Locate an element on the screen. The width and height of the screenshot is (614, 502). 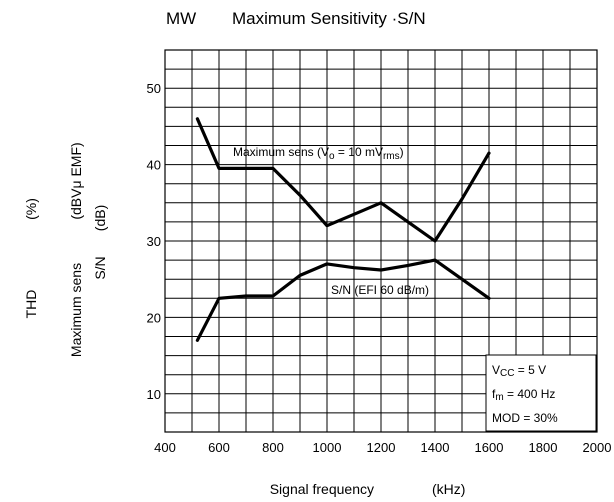
y-axis-label-sn: S/N is located at coordinates (100, 267).